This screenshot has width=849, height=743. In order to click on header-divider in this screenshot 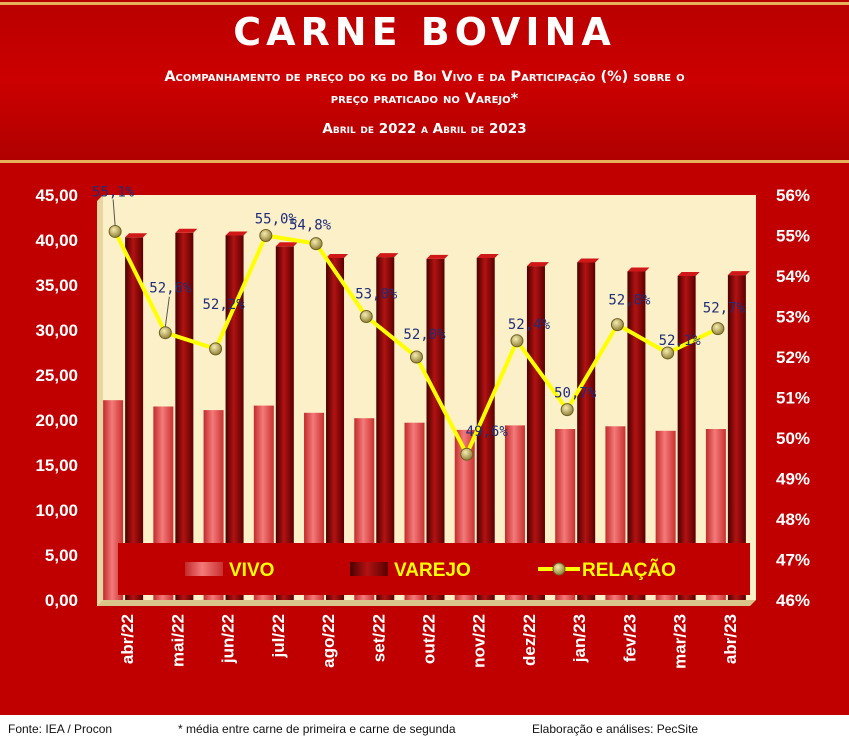, I will do `click(424, 161)`.